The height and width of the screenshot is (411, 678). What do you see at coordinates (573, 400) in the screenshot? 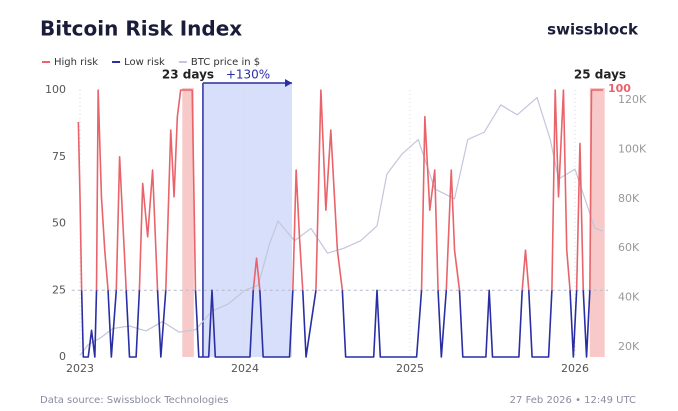
I see `timestamp: 27 Feb 2026 • 12:49 UTC` at bounding box center [573, 400].